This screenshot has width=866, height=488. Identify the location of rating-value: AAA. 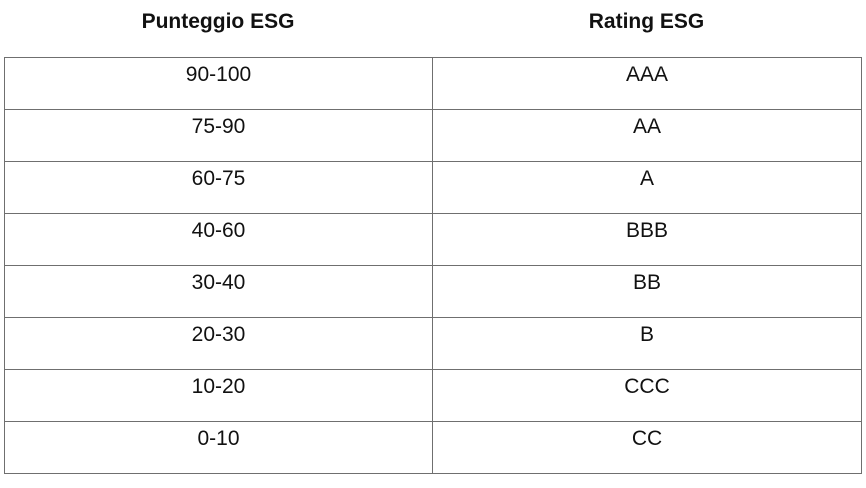
(647, 74).